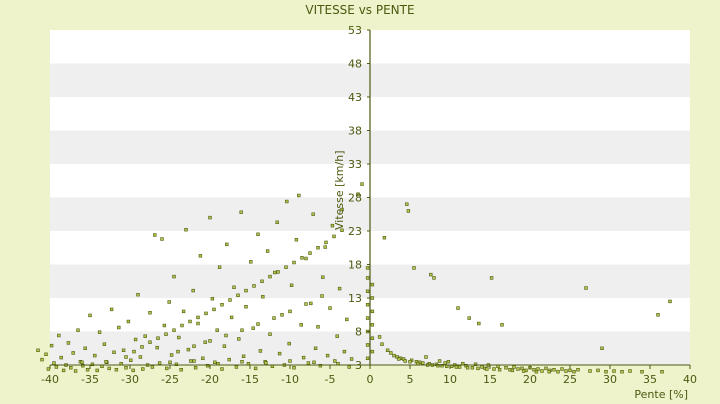 The width and height of the screenshot is (720, 404). I want to click on x-tick-label: -35, so click(90, 379).